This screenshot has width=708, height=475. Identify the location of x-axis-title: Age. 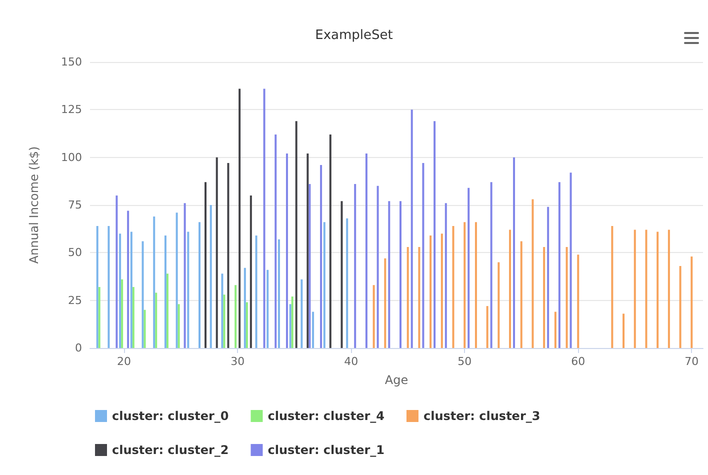
(396, 380).